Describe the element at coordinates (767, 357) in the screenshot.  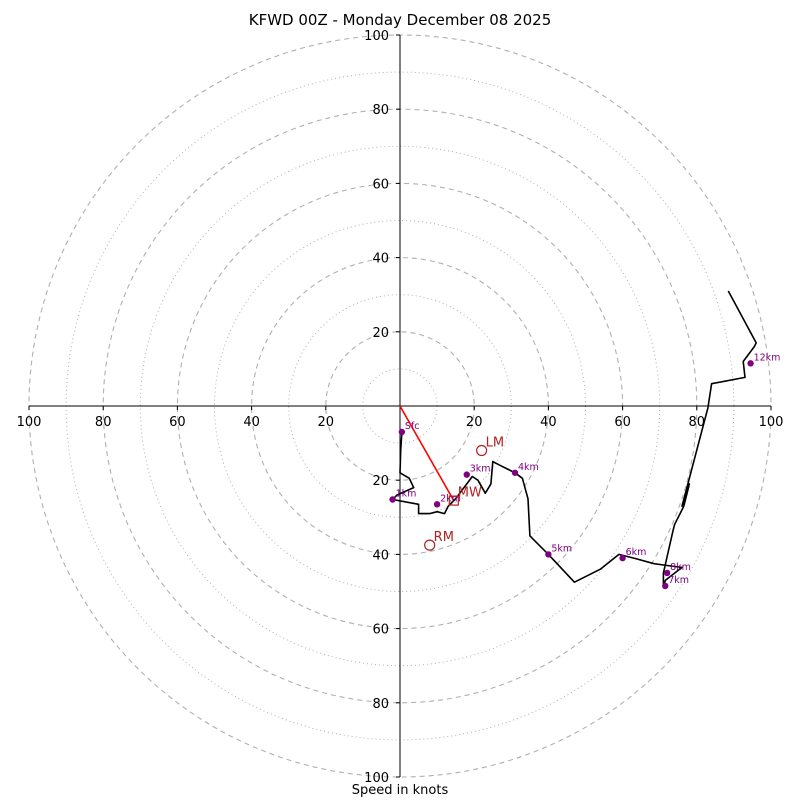
I see `height-marker-label: 12km` at that location.